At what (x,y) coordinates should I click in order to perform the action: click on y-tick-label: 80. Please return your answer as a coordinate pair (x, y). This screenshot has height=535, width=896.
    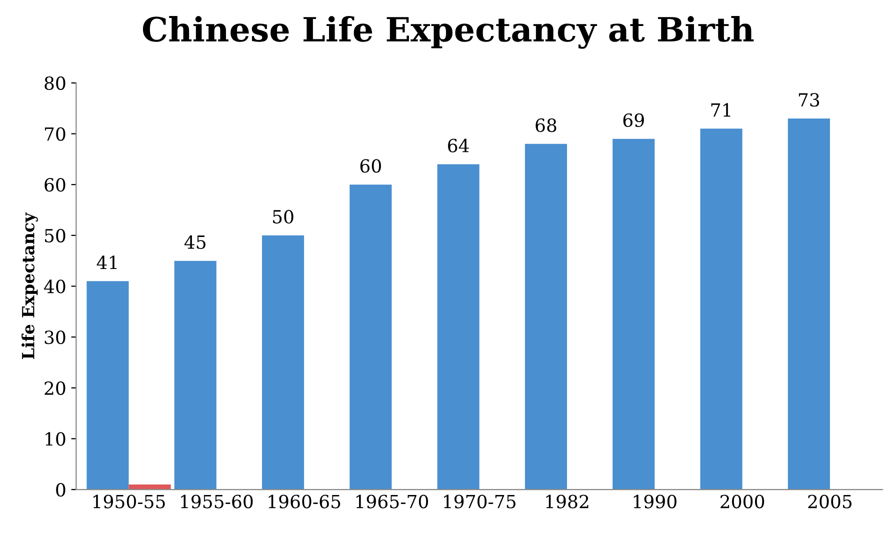
    Looking at the image, I should click on (55, 83).